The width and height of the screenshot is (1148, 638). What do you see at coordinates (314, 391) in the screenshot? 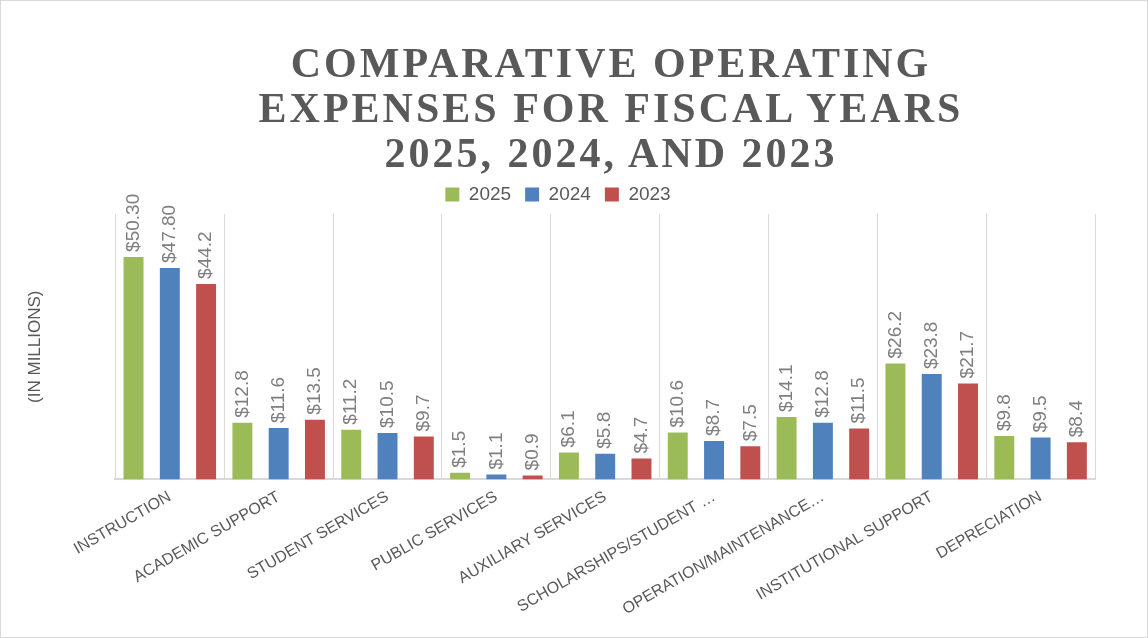
I see `data-label: $13.5` at bounding box center [314, 391].